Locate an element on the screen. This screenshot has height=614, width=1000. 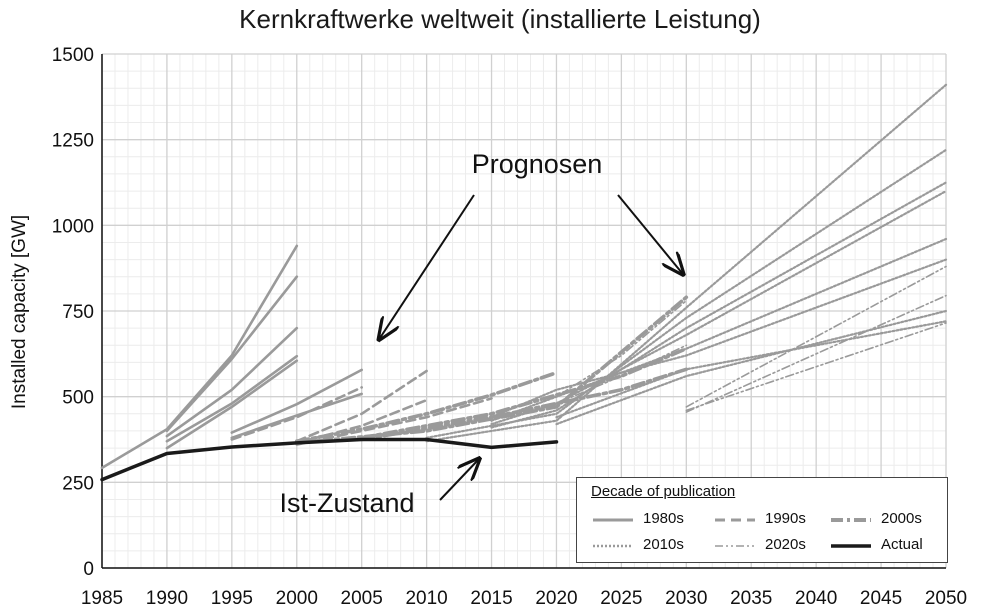
x-tick-label: 2010 is located at coordinates (426, 598).